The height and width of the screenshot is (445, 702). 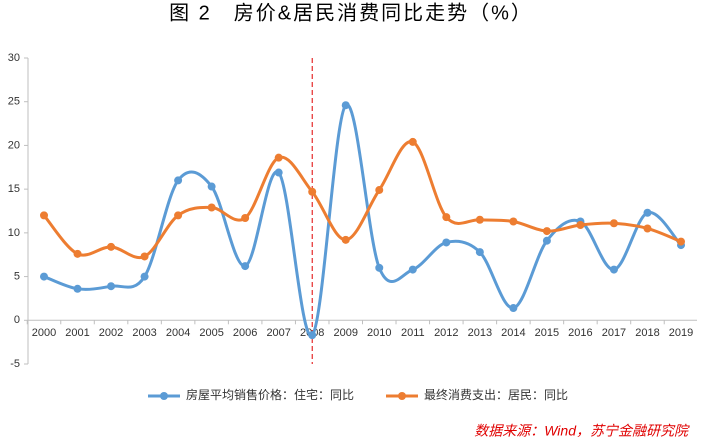 What do you see at coordinates (345, 333) in the screenshot?
I see `x-tick-label: 2009` at bounding box center [345, 333].